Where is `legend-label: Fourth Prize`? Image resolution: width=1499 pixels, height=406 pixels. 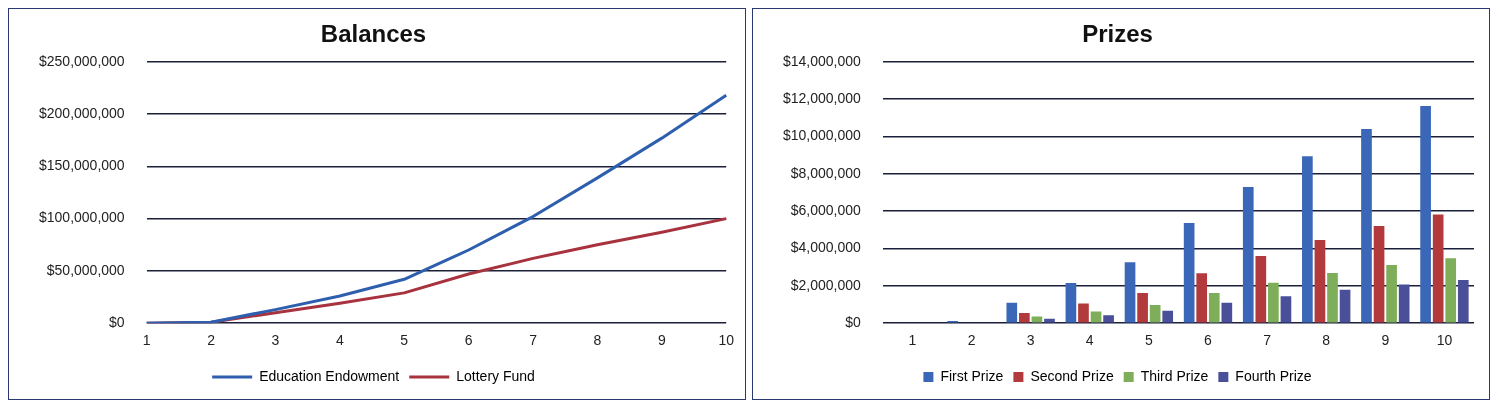
legend-label: Fourth Prize is located at coordinates (1273, 375).